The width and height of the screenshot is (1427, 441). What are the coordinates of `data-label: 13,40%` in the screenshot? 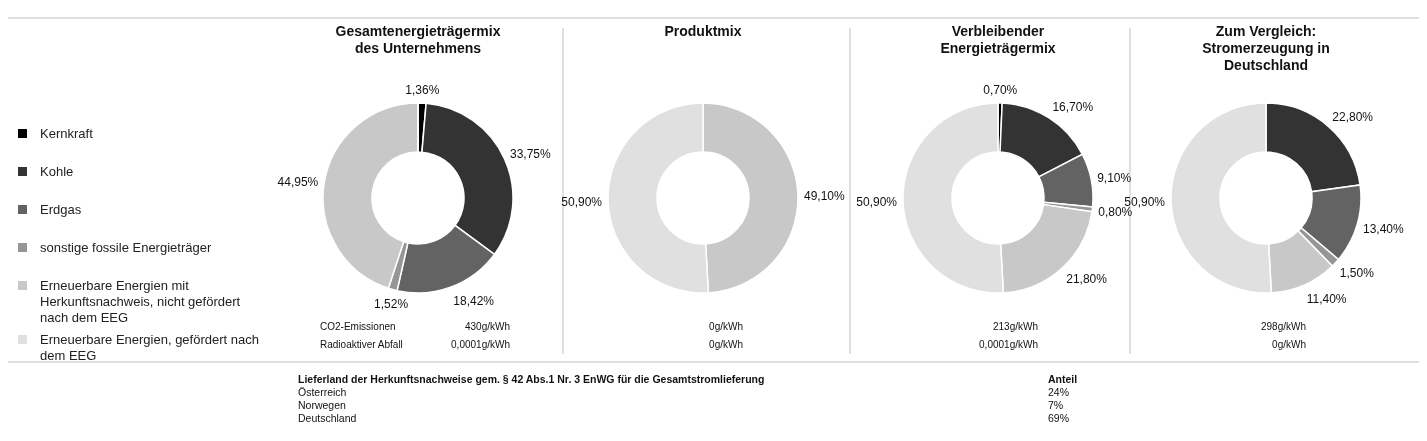 It's located at (1383, 229).